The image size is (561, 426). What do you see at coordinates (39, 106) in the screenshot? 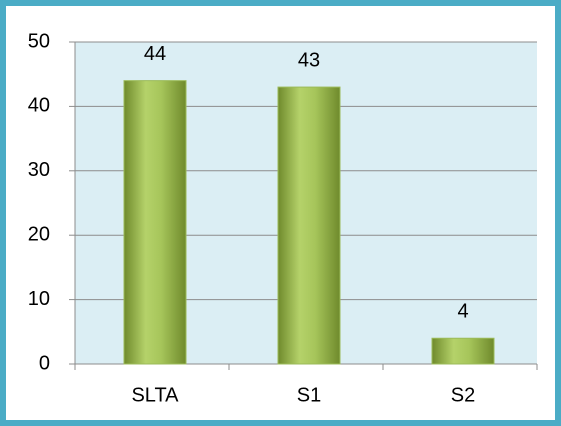
I see `y-tick-label: 40` at bounding box center [39, 106].